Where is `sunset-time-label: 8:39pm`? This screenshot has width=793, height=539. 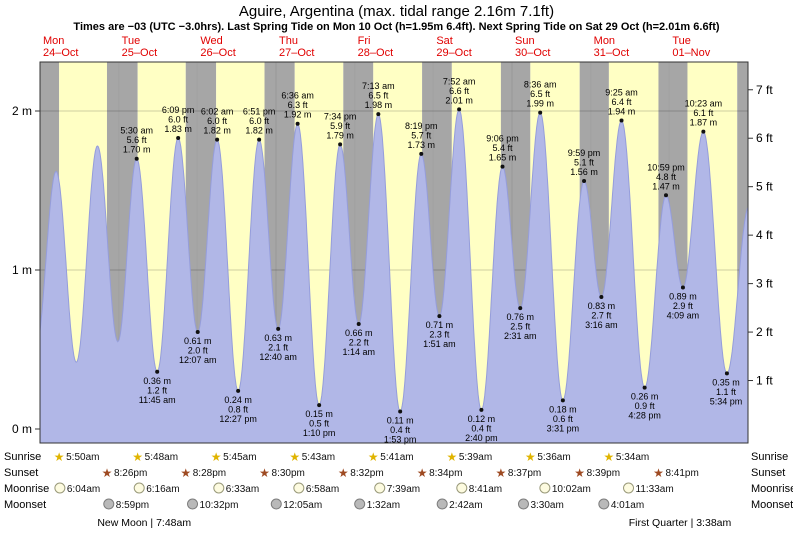
sunset-time-label: 8:39pm is located at coordinates (603, 473).